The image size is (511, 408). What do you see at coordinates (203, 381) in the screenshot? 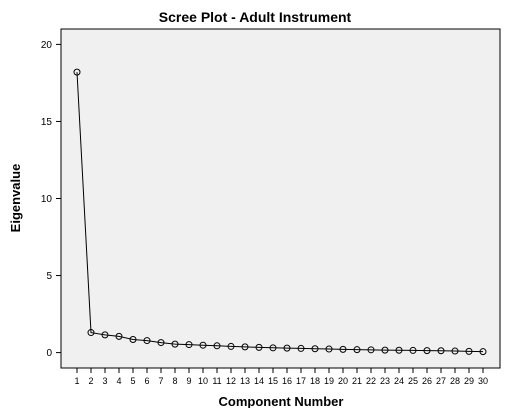
I see `x-tick-label: 10` at bounding box center [203, 381].